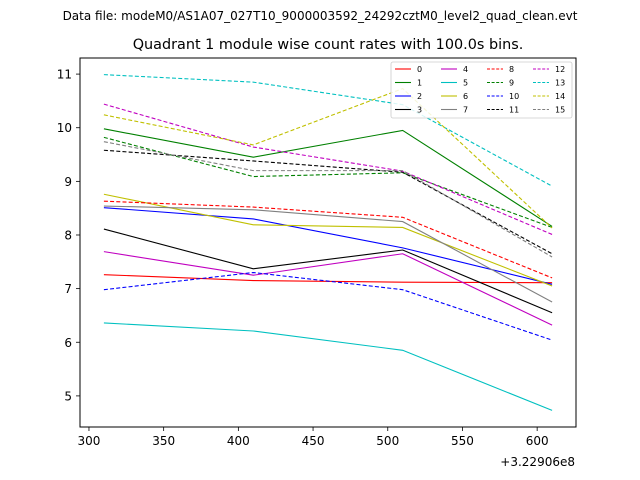 The height and width of the screenshot is (480, 640). Describe the element at coordinates (481, 90) in the screenshot. I see `legend-frame` at that location.